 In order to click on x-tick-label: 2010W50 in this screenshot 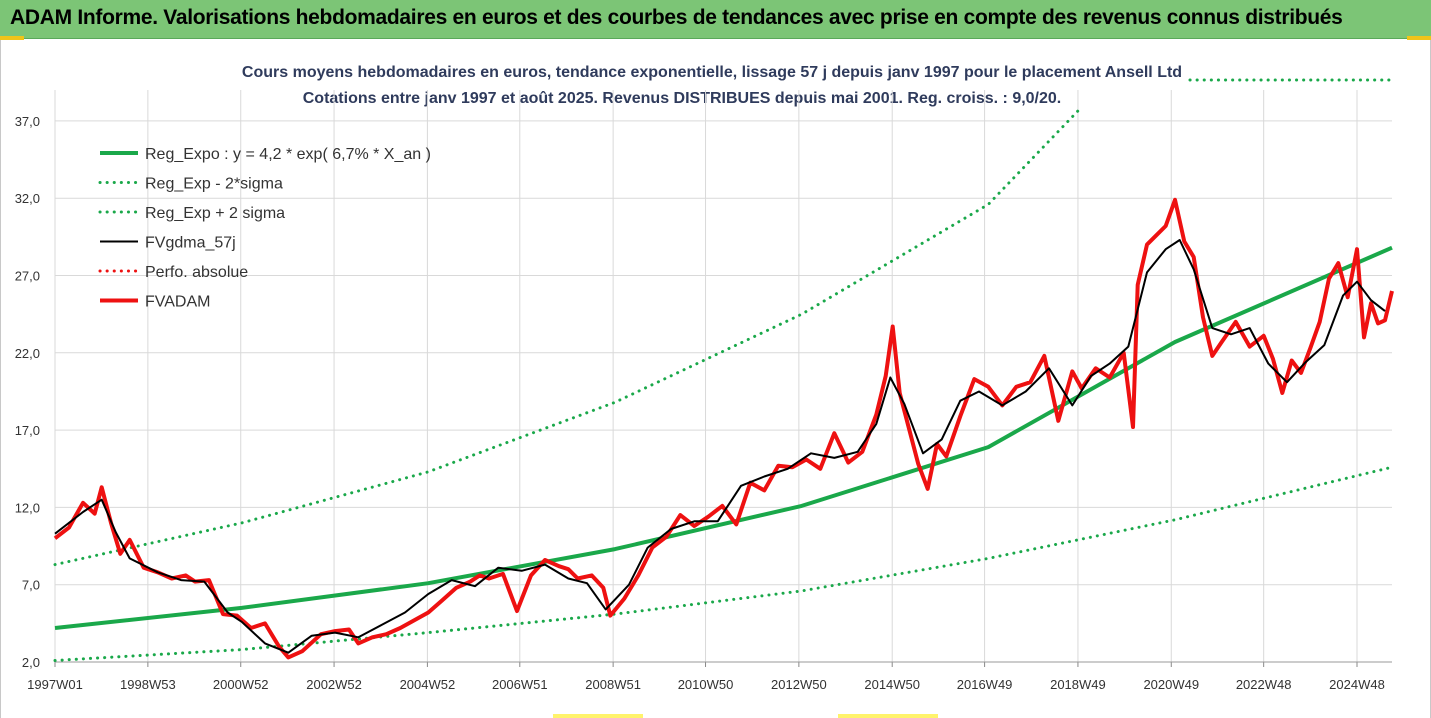, I will do `click(706, 684)`.